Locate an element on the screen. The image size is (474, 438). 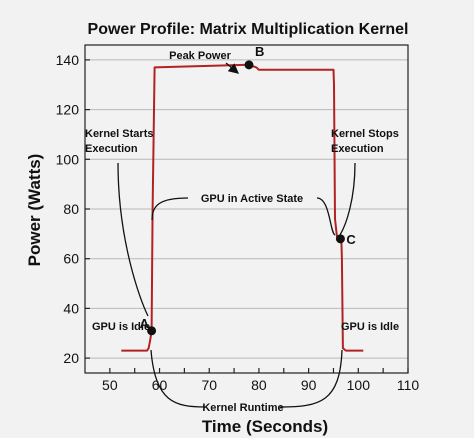
gpu-idle-right-annotation: GPU is Idle is located at coordinates (370, 327).